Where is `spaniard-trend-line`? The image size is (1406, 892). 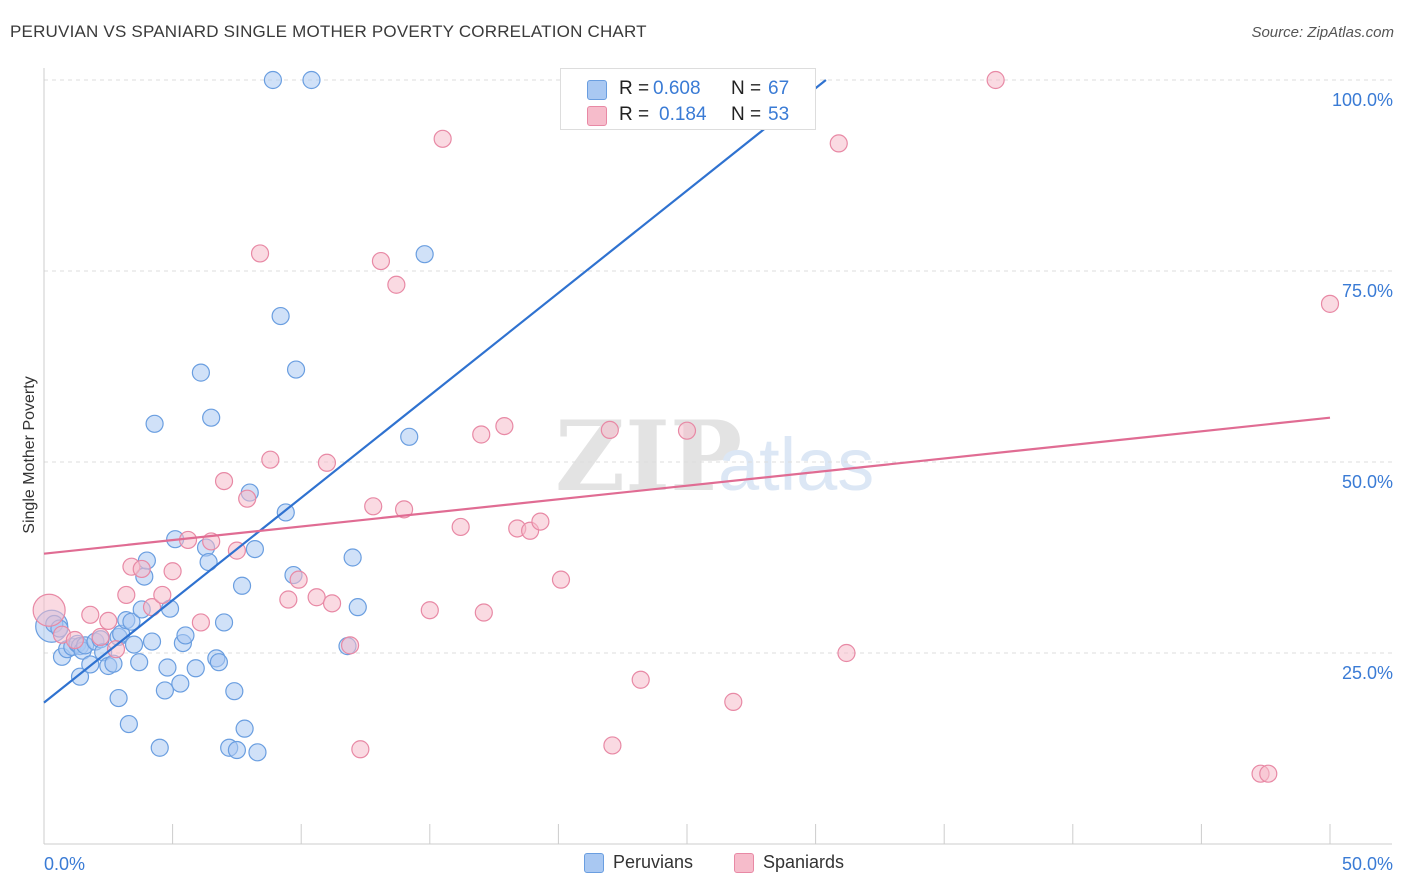
spaniard-trend-line is located at coordinates (687, 485).